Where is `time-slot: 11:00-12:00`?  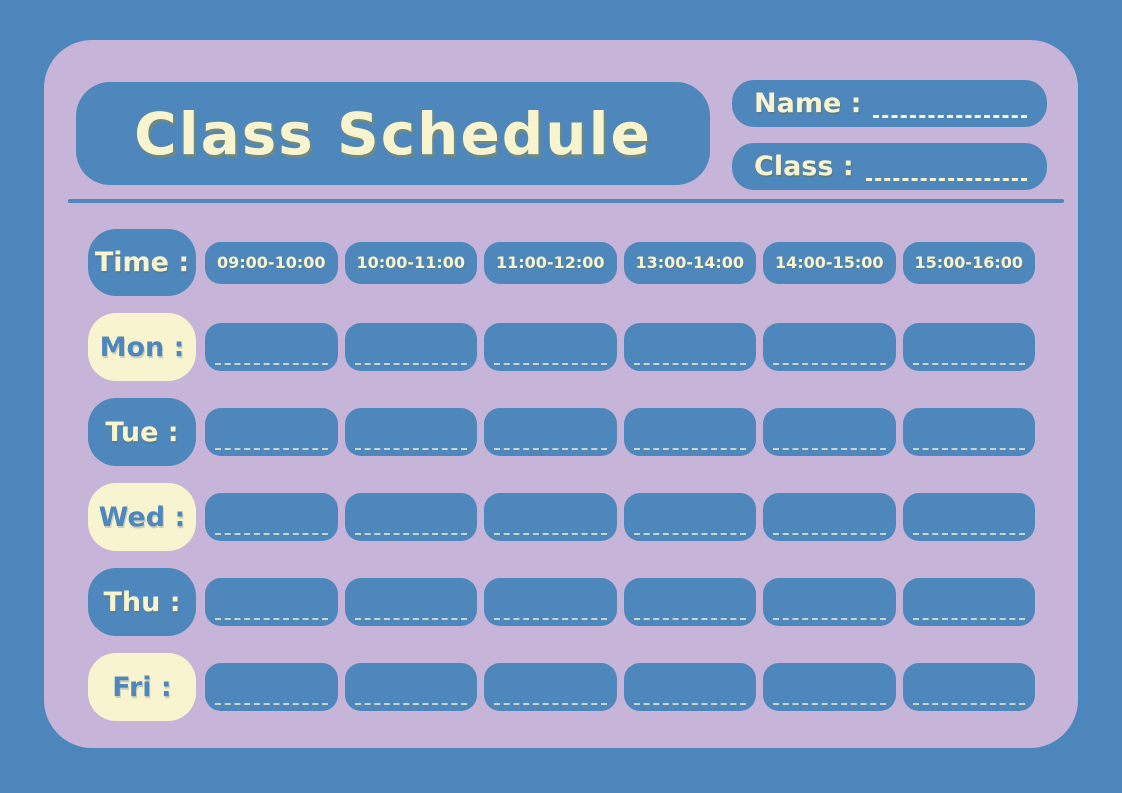
time-slot: 11:00-12:00 is located at coordinates (550, 262).